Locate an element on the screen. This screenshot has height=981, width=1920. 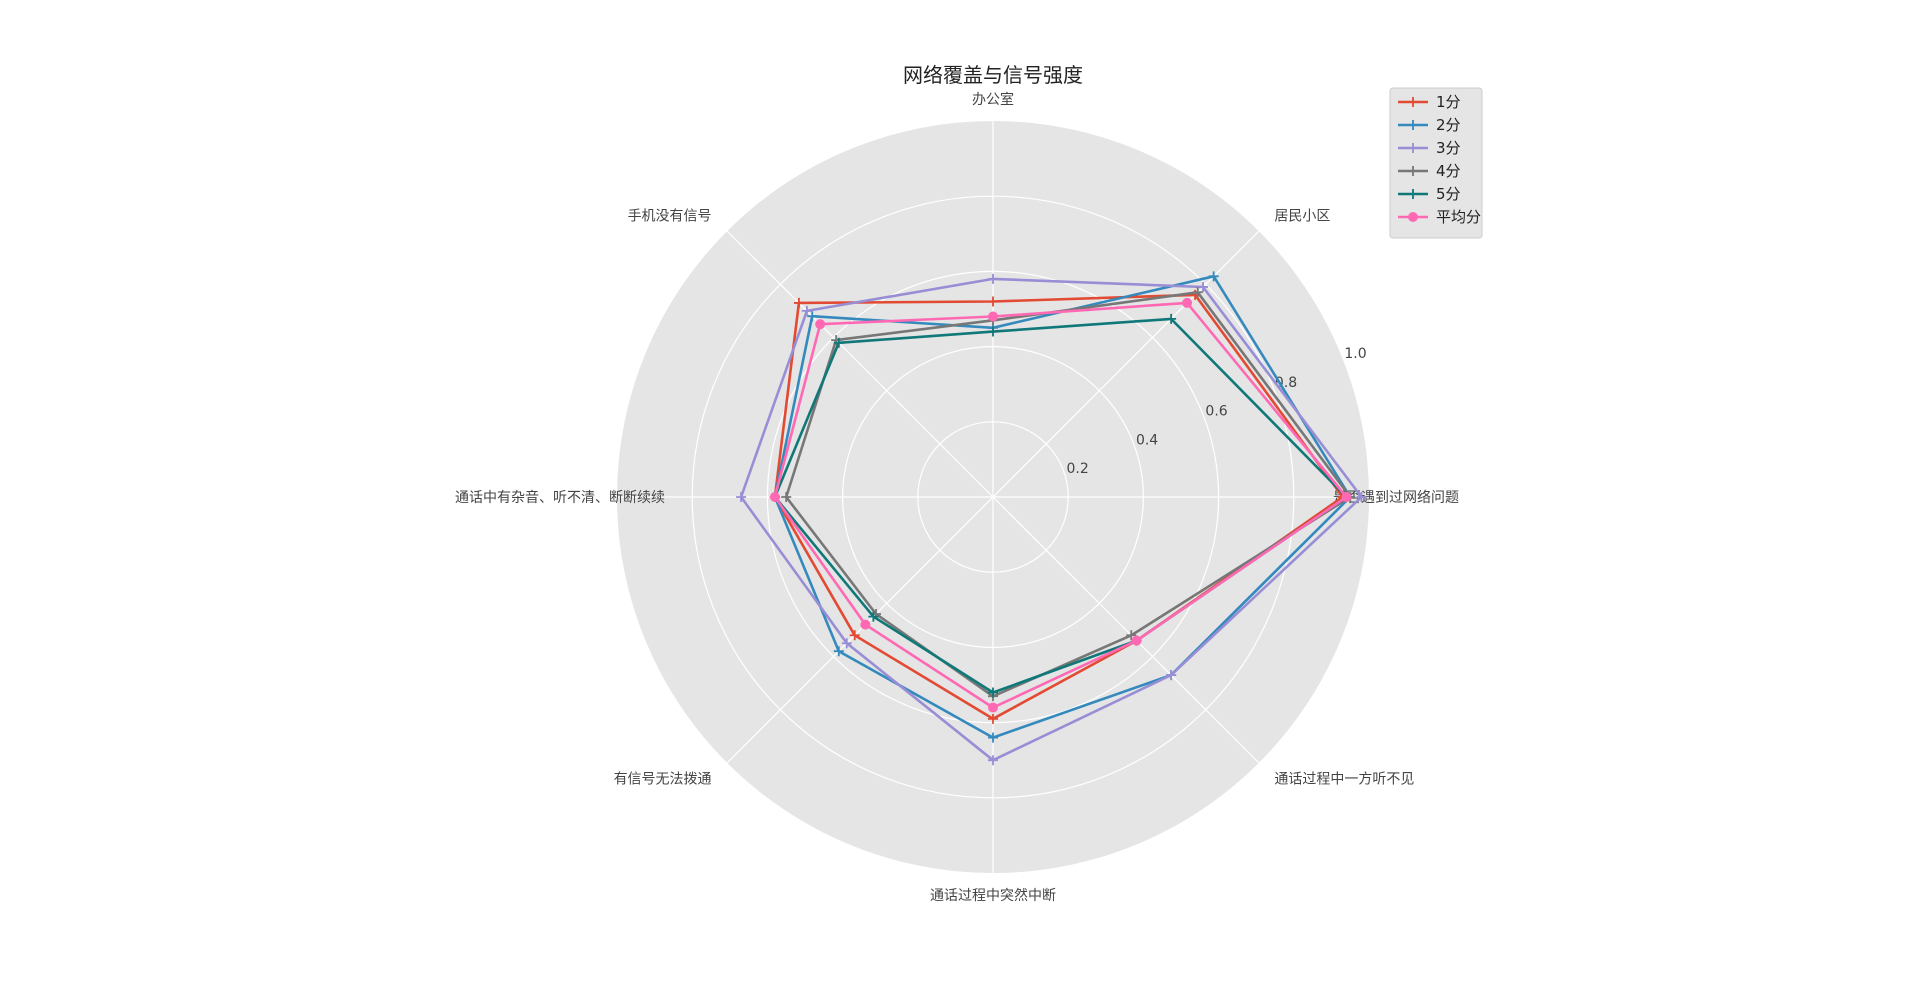
legend-label: 4分 is located at coordinates (1448, 171).